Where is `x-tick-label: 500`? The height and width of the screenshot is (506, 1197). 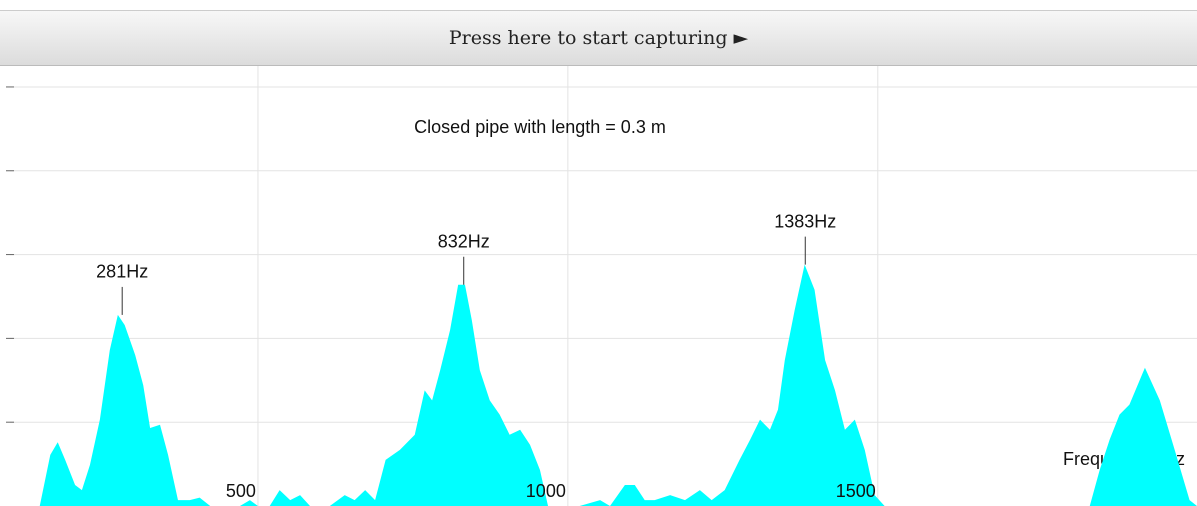
x-tick-label: 500 is located at coordinates (241, 491).